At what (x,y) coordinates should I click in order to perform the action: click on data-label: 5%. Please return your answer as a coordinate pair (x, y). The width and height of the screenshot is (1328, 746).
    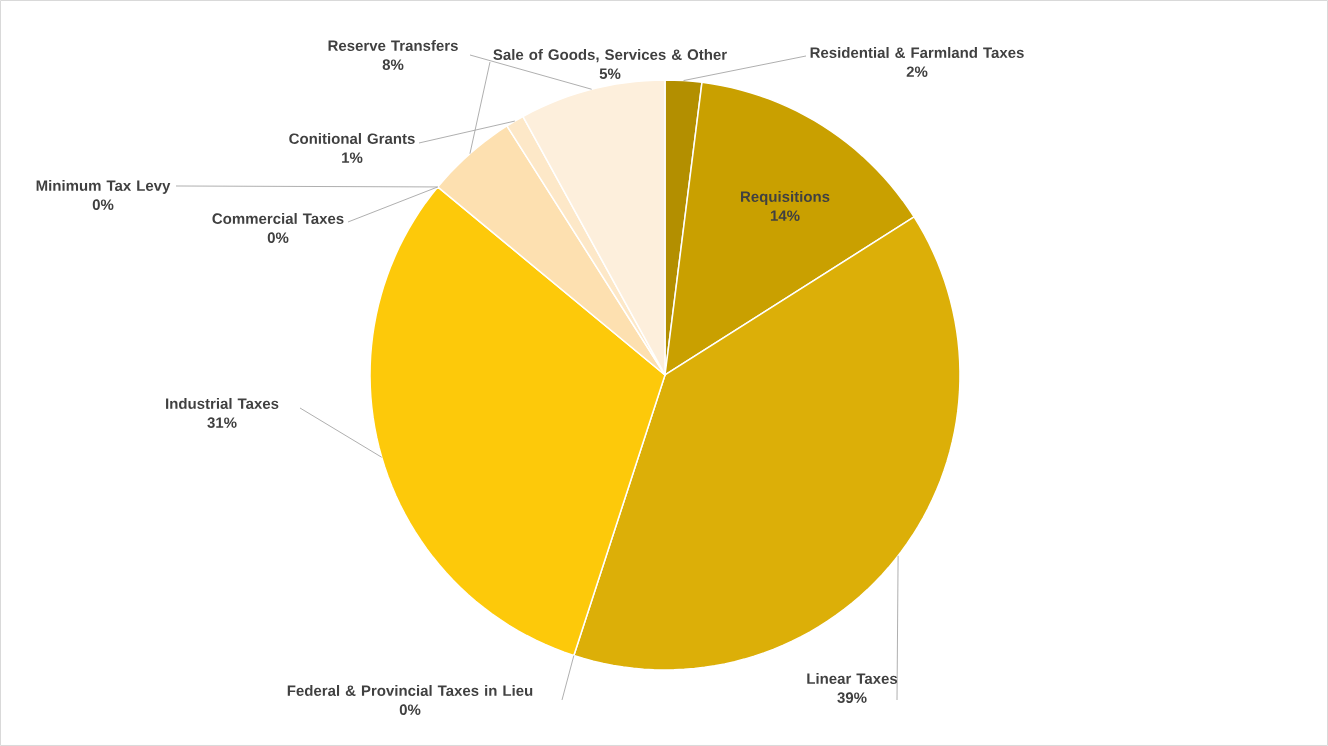
    Looking at the image, I should click on (610, 73).